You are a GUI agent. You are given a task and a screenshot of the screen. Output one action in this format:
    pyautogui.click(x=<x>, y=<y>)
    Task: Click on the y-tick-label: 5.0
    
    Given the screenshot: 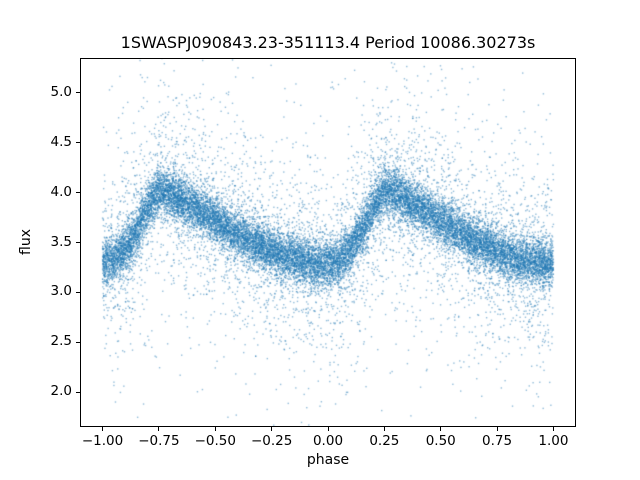 What is the action you would take?
    pyautogui.click(x=61, y=91)
    